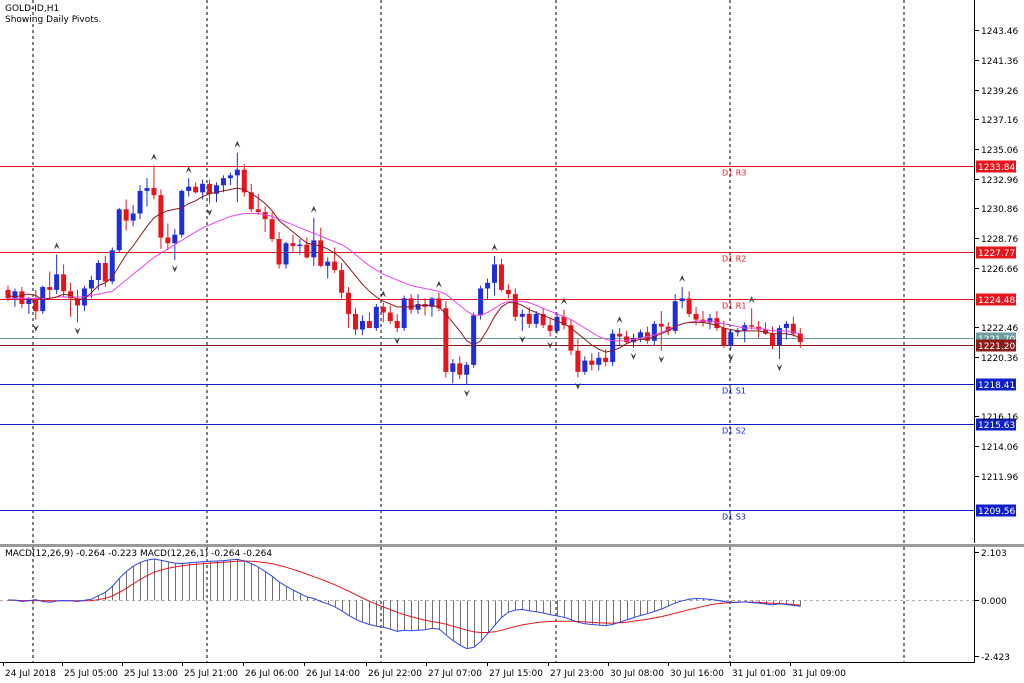  I want to click on time-tick-label: 30 Jul 08:00, so click(637, 674).